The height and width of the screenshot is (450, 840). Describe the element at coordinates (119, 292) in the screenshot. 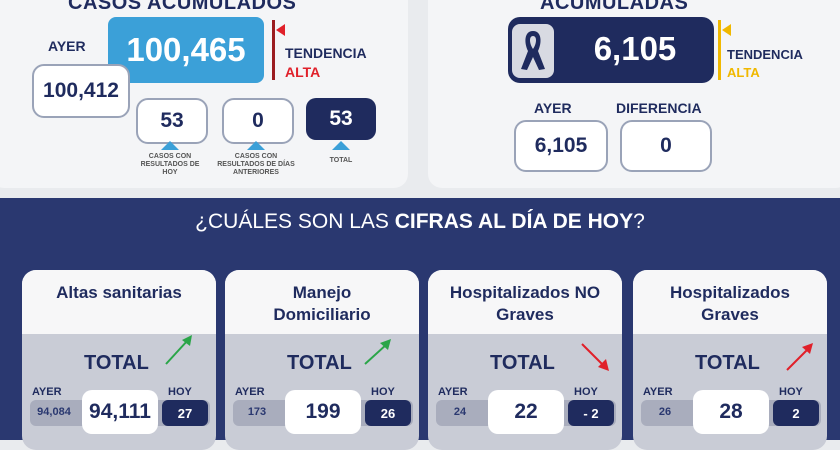

I see `card-title: Altas sanitarias` at that location.